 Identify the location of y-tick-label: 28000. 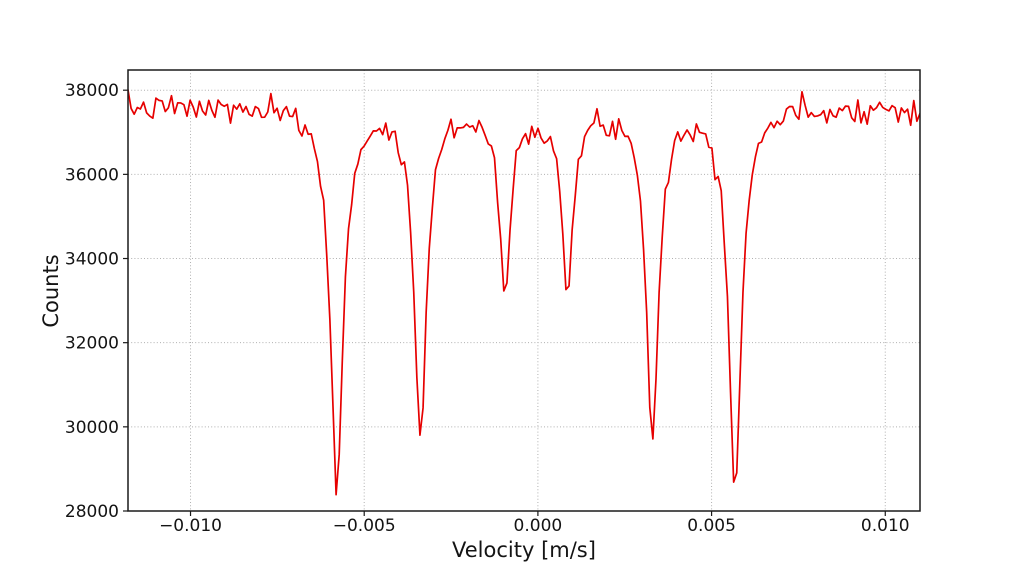
(92, 512).